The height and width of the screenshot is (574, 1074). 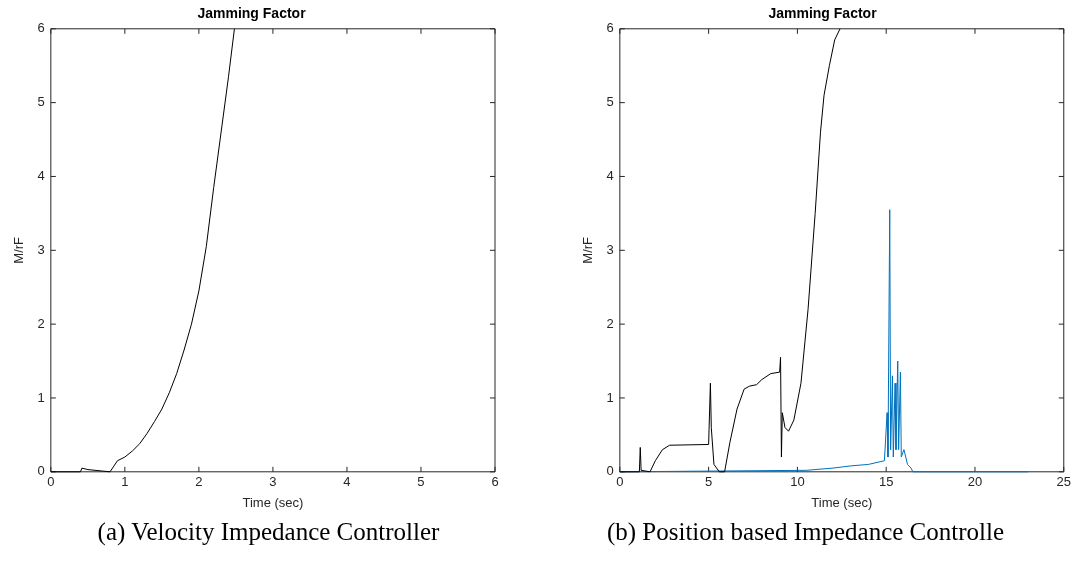 What do you see at coordinates (495, 482) in the screenshot?
I see `x-tick-label: 6` at bounding box center [495, 482].